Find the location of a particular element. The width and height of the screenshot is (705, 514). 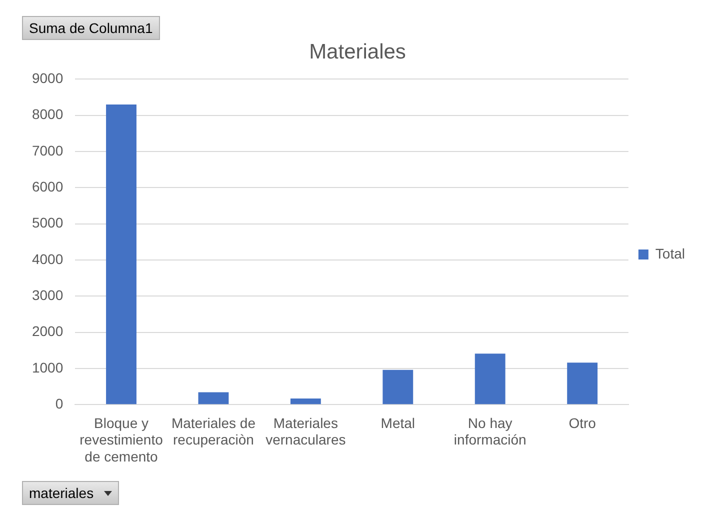

y-tick-label: 0 is located at coordinates (59, 403).